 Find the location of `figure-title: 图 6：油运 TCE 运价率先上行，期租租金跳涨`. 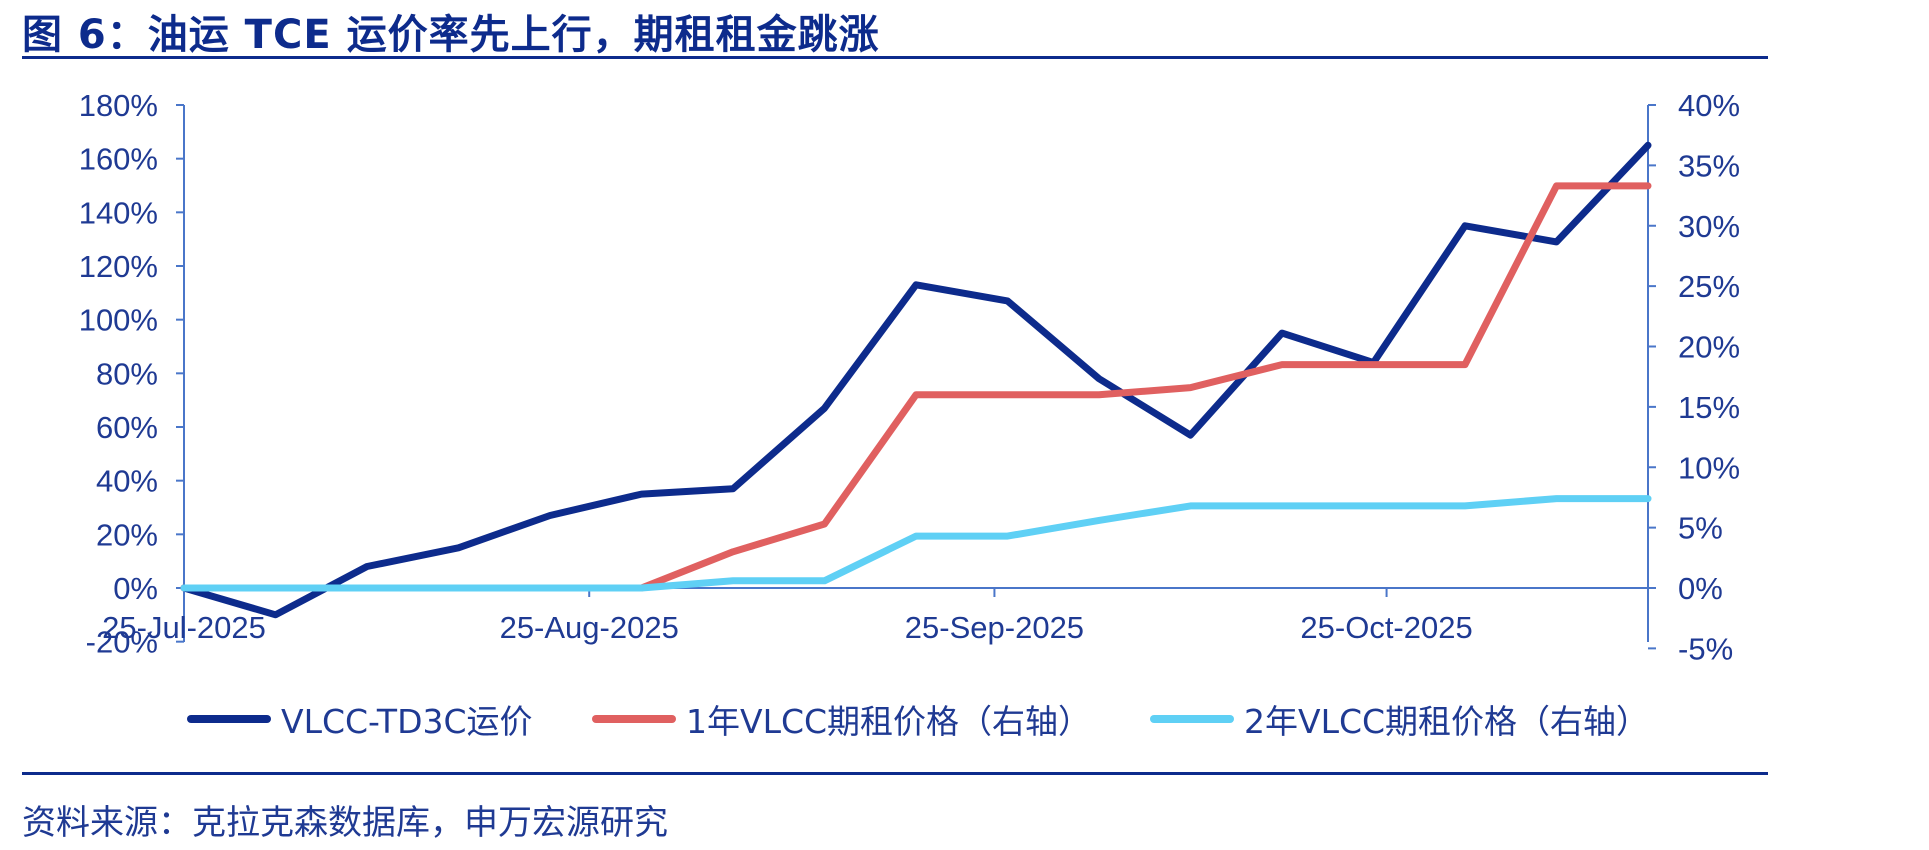

figure-title: 图 6：油运 TCE 运价率先上行，期租租金跳涨 is located at coordinates (451, 35).